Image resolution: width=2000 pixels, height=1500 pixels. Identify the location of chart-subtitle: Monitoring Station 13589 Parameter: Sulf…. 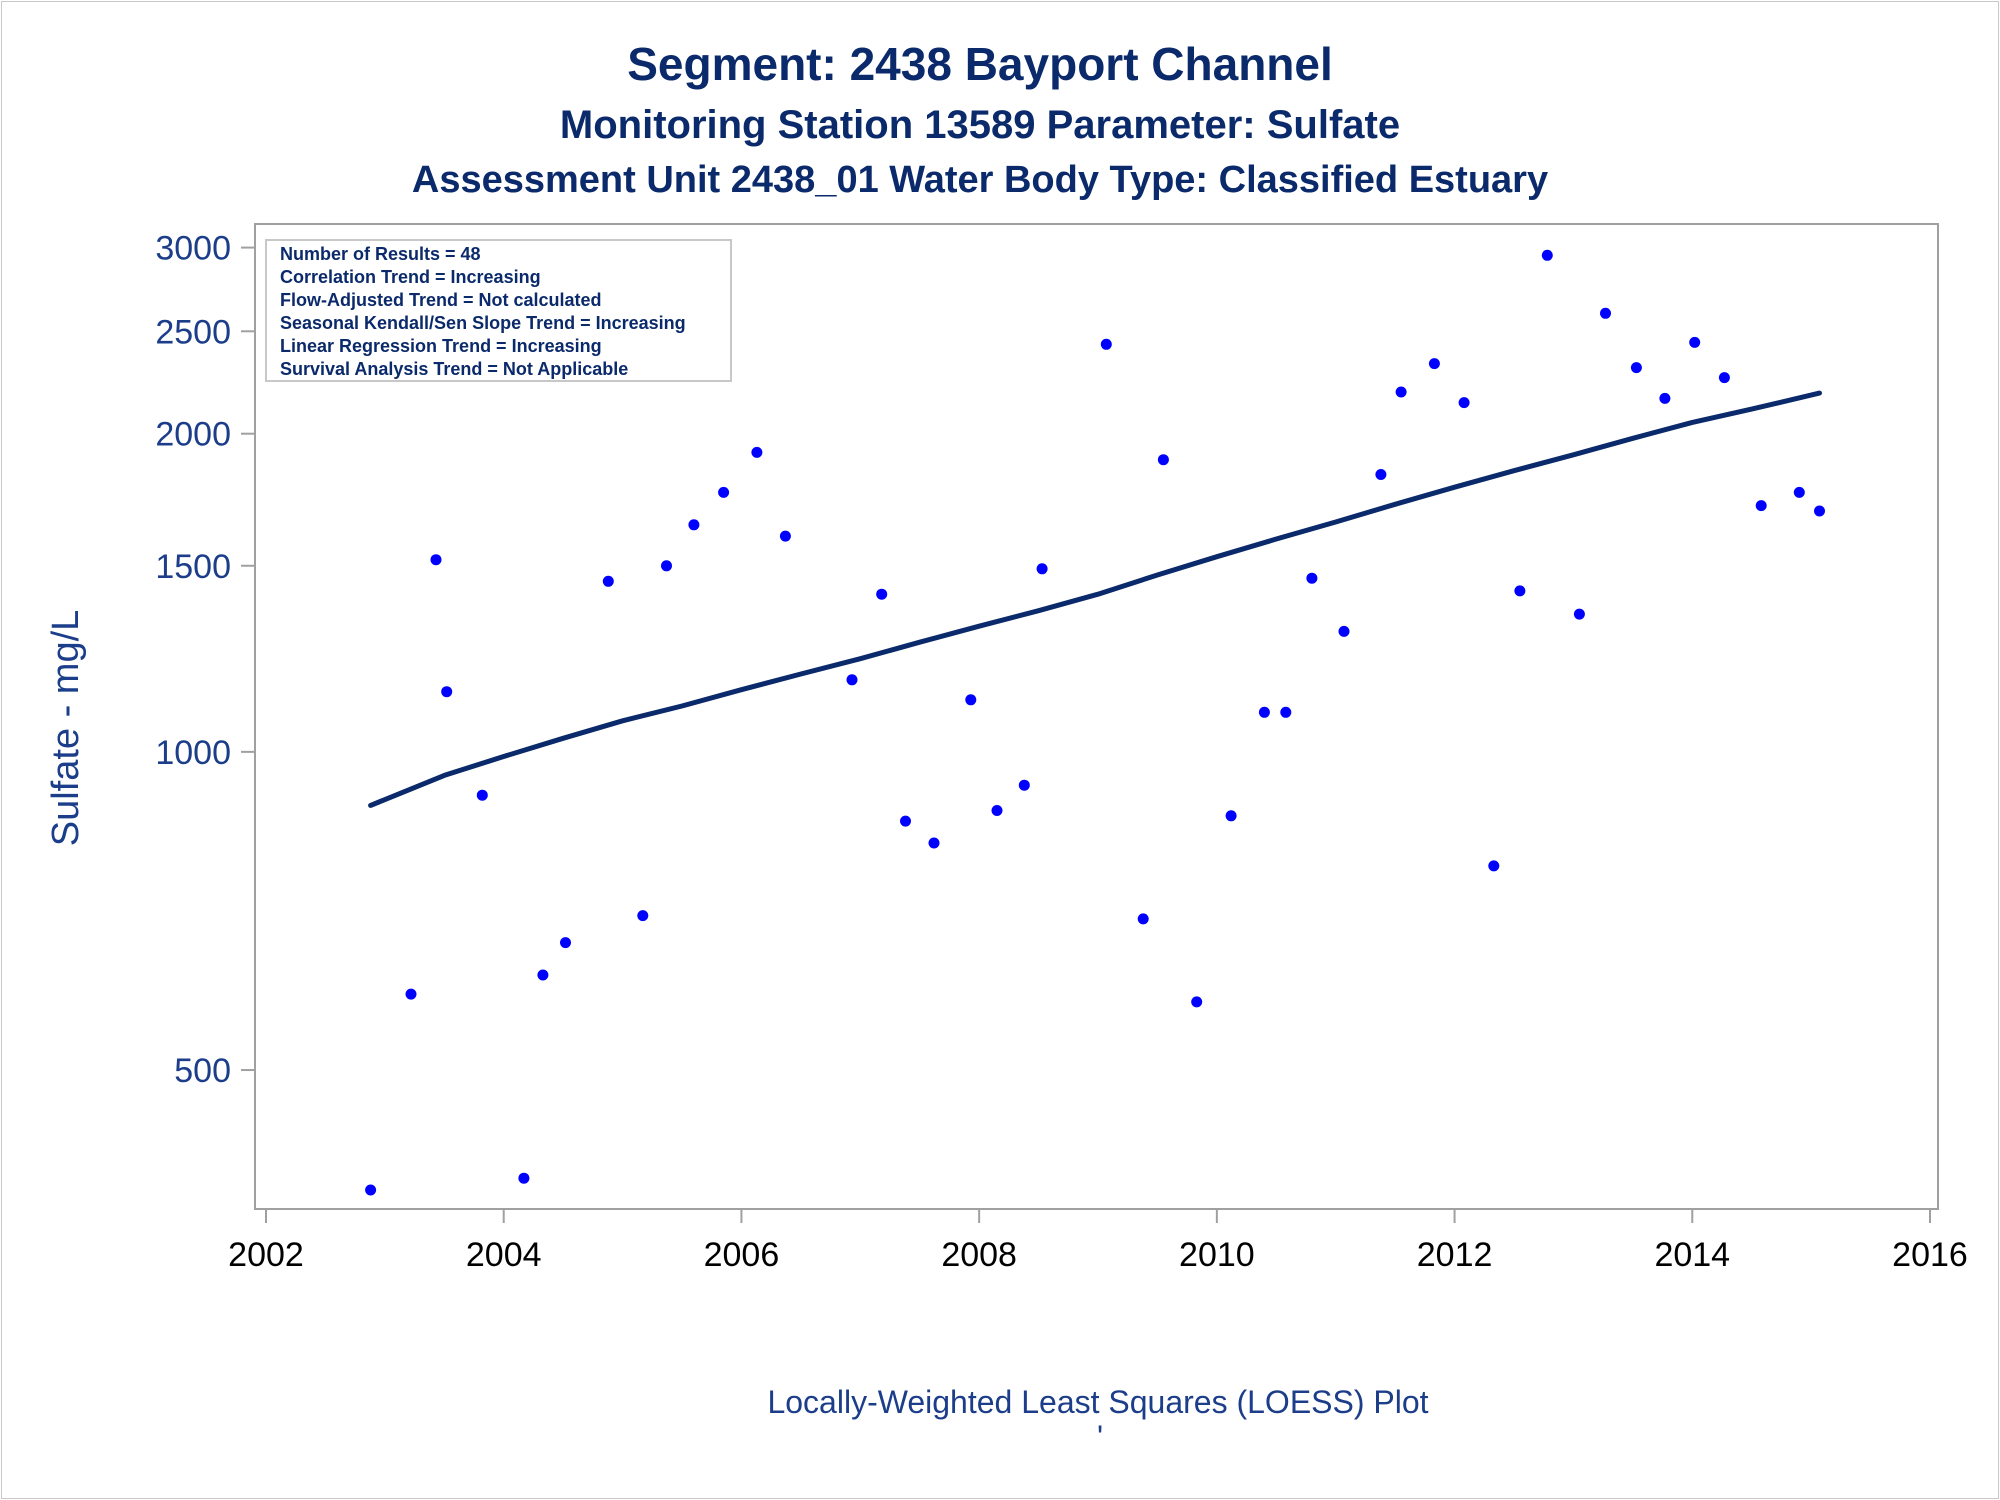
(980, 125).